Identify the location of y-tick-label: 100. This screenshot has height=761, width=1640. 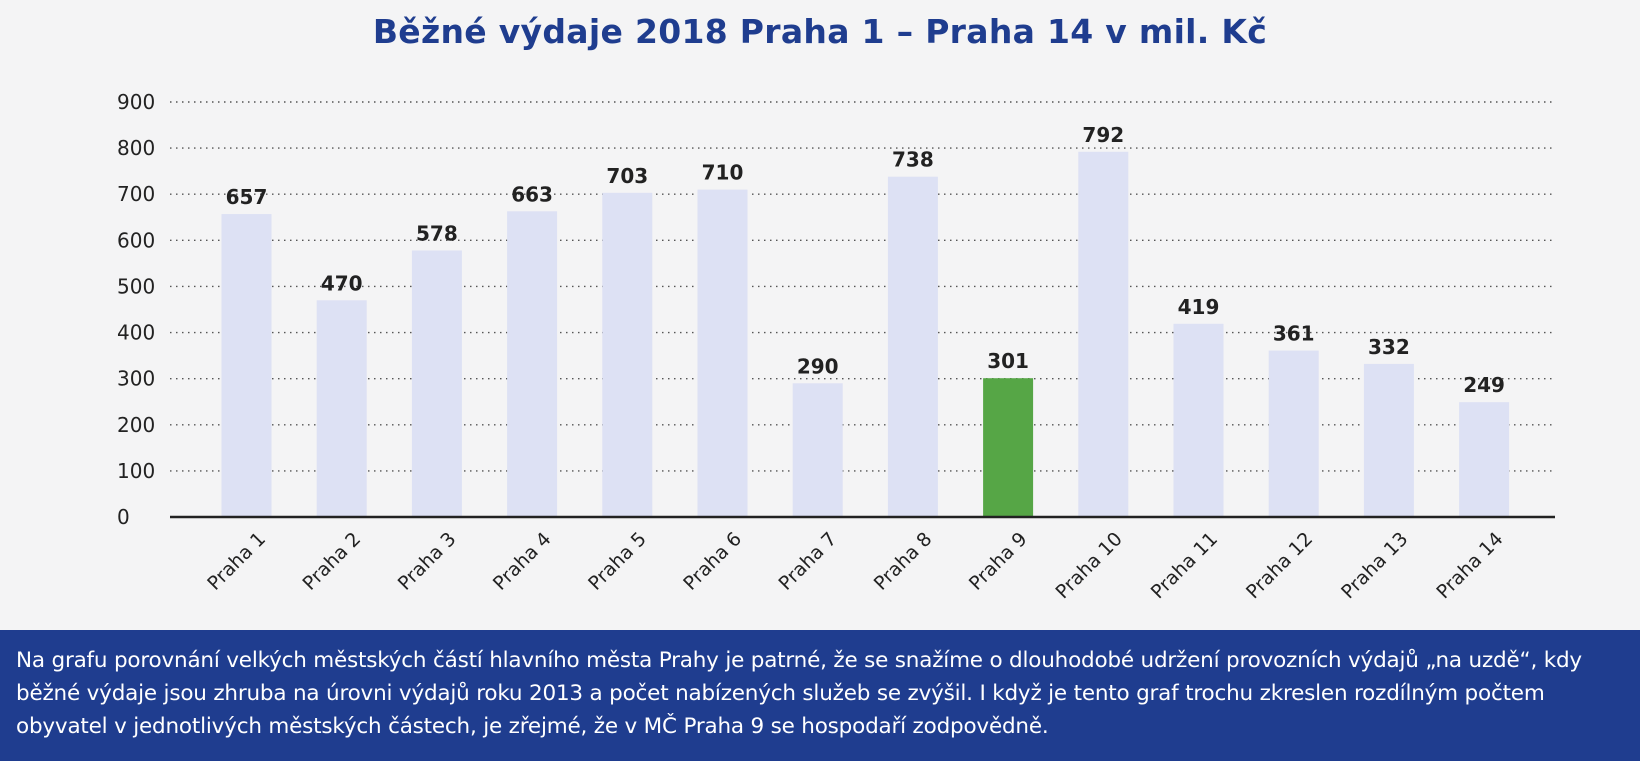
(136, 471).